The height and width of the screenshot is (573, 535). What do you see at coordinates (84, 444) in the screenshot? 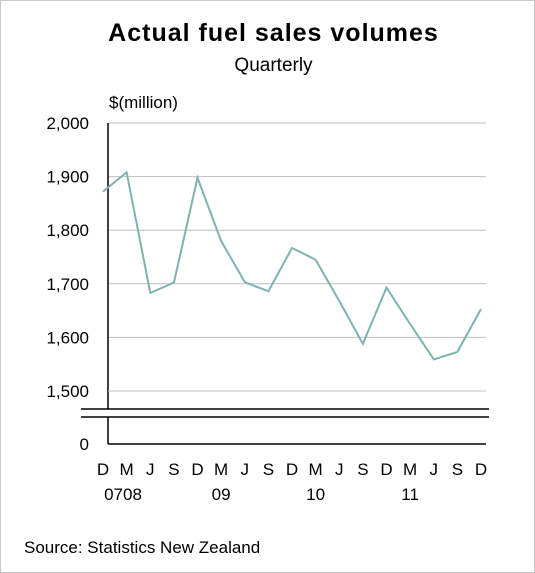
I see `y-tick-label-zero: 0` at bounding box center [84, 444].